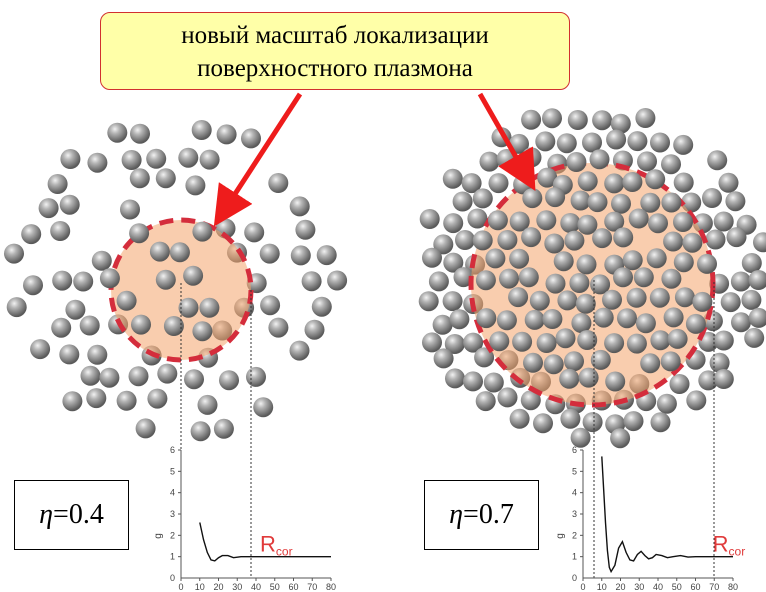 The image size is (766, 592). What do you see at coordinates (172, 535) in the screenshot?
I see `y-tick-label: 2` at bounding box center [172, 535].